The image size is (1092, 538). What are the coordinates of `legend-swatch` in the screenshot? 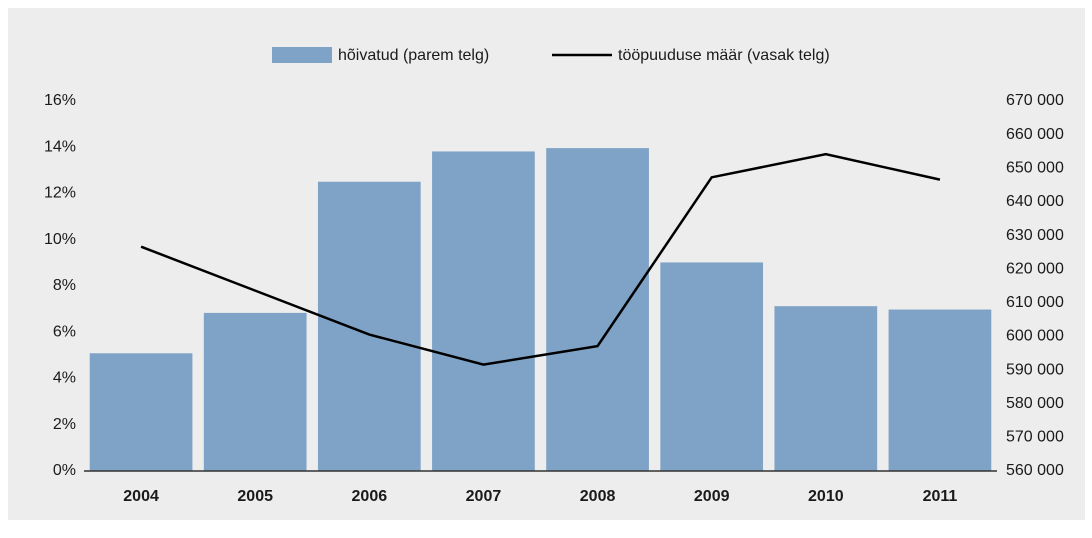 It's located at (302, 55).